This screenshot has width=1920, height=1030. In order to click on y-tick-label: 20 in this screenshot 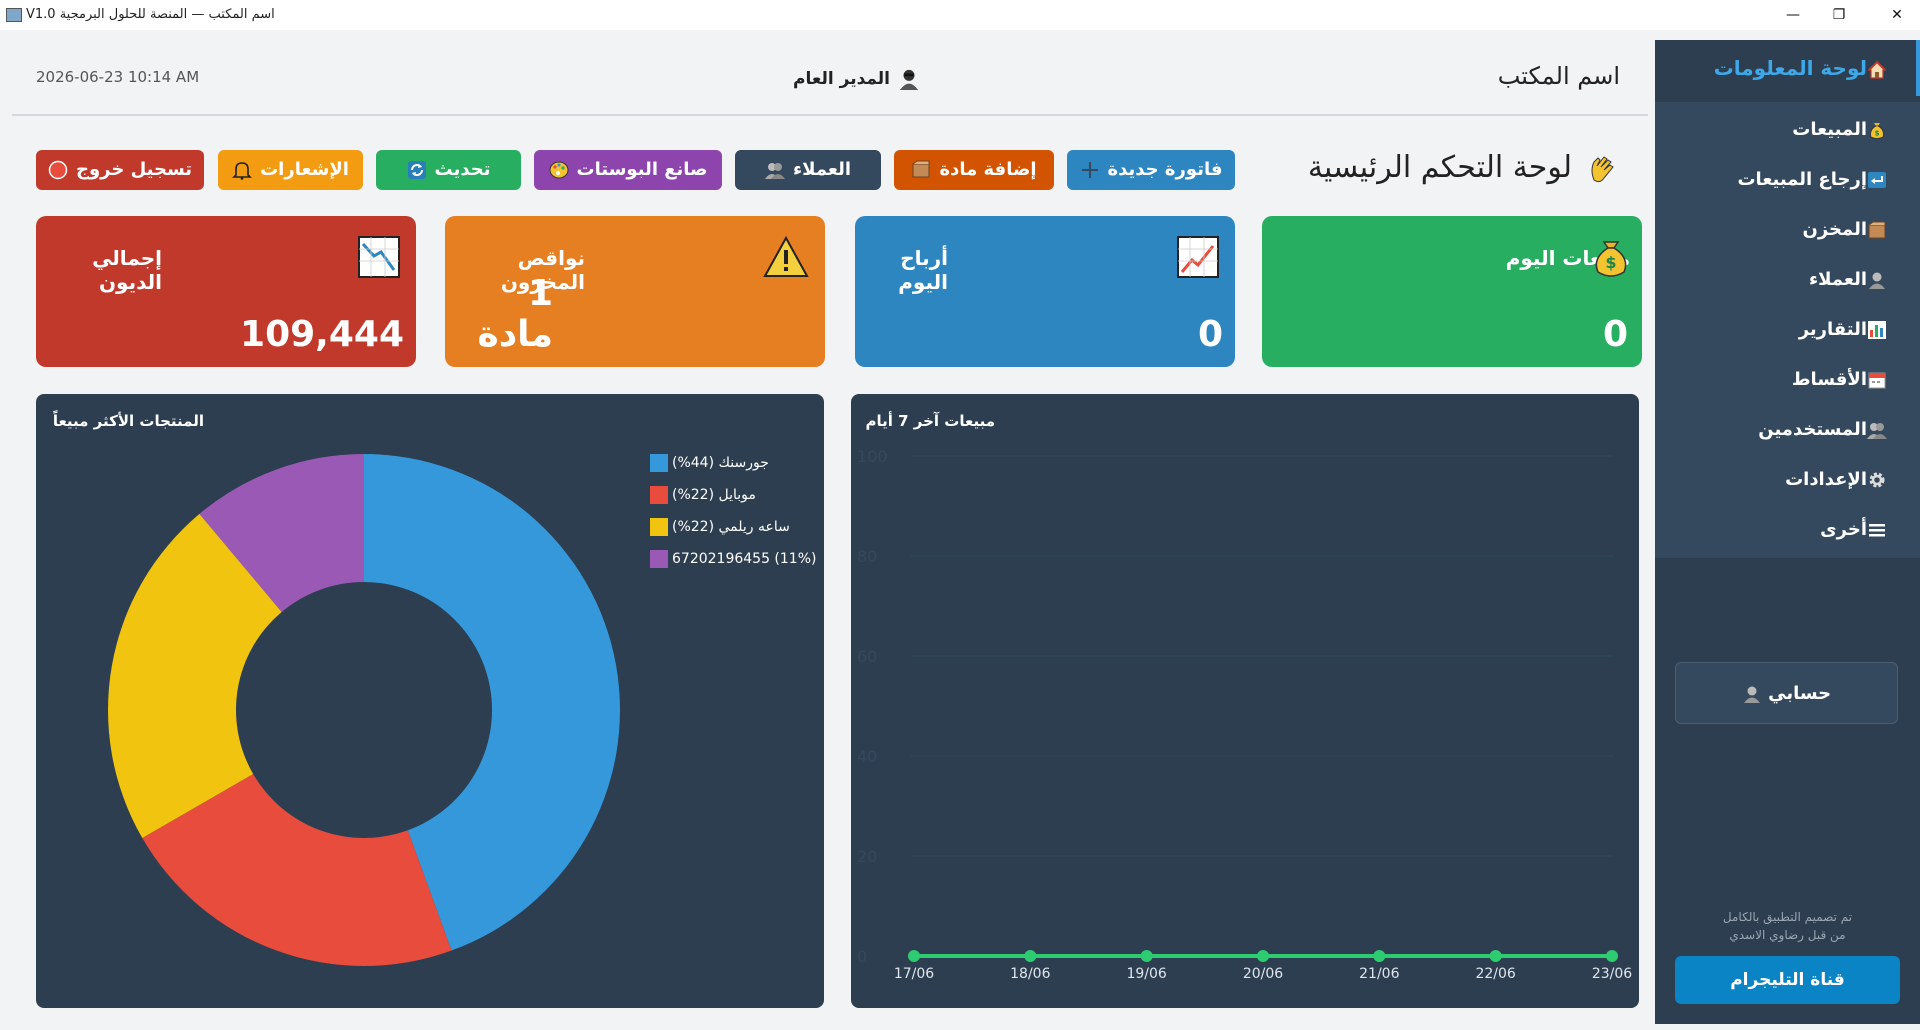, I will do `click(867, 856)`.